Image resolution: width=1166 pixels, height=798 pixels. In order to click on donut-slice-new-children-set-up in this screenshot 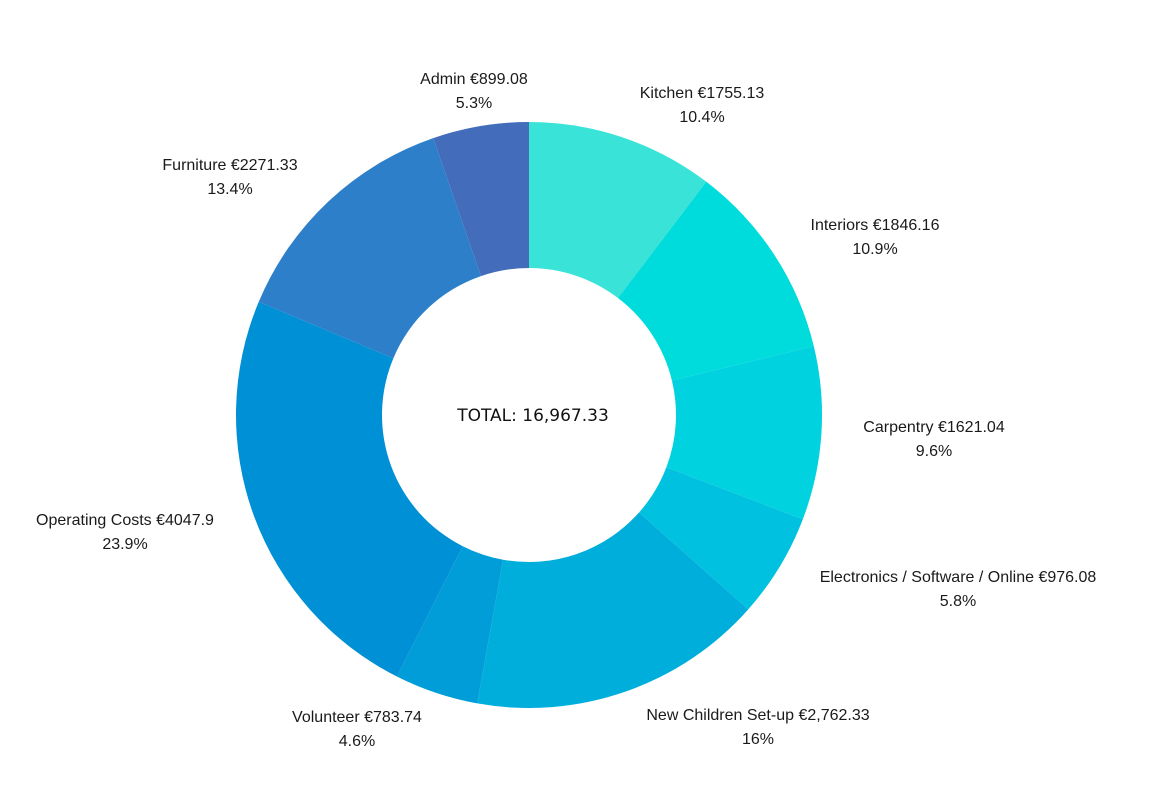, I will do `click(613, 610)`.